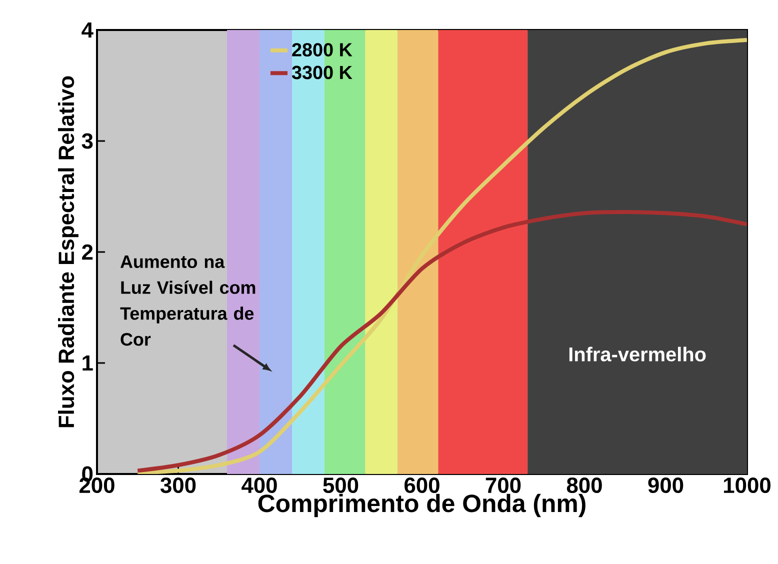 This screenshot has width=778, height=564. What do you see at coordinates (422, 486) in the screenshot?
I see `x-tick-label: 600` at bounding box center [422, 486].